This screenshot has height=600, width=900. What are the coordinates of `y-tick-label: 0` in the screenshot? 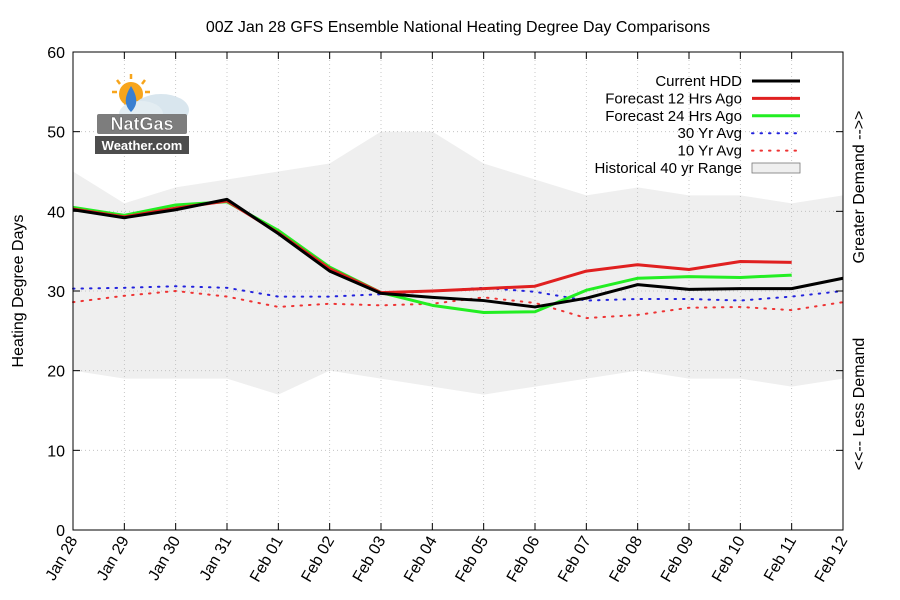 It's located at (60, 531).